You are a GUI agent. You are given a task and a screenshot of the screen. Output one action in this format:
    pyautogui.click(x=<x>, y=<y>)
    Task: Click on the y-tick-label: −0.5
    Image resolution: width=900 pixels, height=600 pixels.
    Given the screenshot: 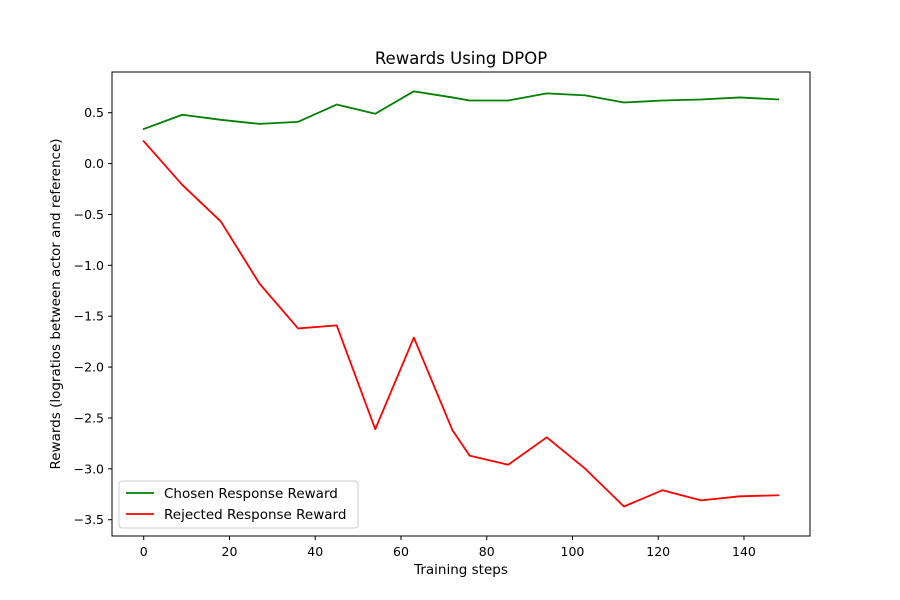 What is the action you would take?
    pyautogui.click(x=89, y=214)
    